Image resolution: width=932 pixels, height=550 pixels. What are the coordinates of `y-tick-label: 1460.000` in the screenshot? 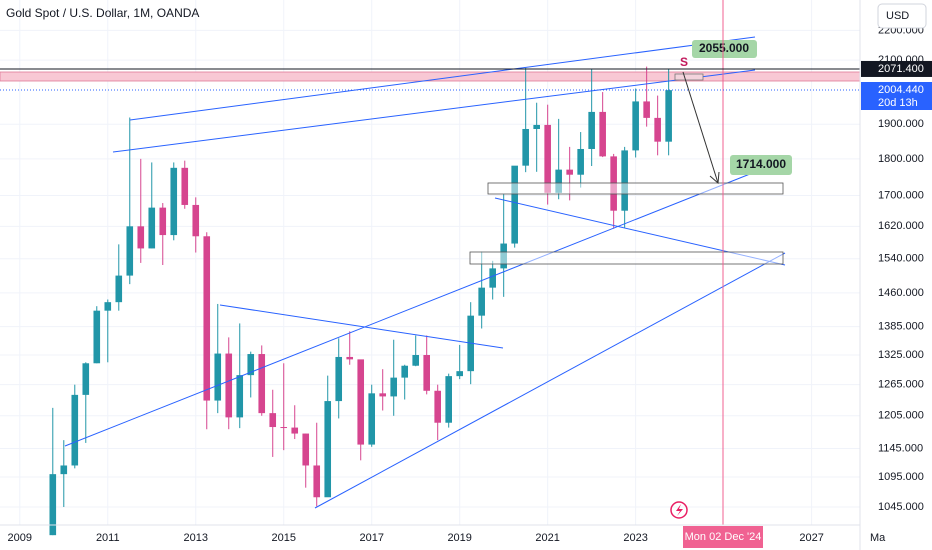 It's located at (901, 293).